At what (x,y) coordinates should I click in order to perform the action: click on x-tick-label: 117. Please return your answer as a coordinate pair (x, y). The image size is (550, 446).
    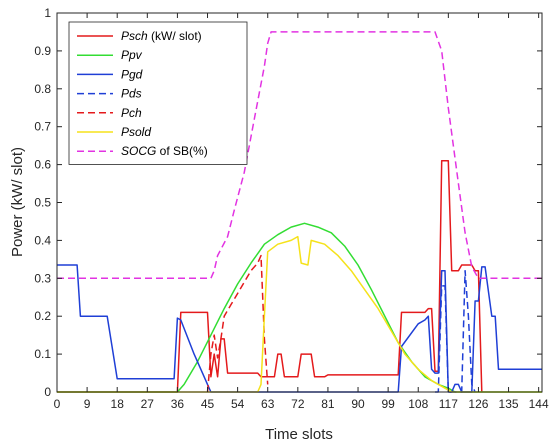
    Looking at the image, I should click on (448, 404).